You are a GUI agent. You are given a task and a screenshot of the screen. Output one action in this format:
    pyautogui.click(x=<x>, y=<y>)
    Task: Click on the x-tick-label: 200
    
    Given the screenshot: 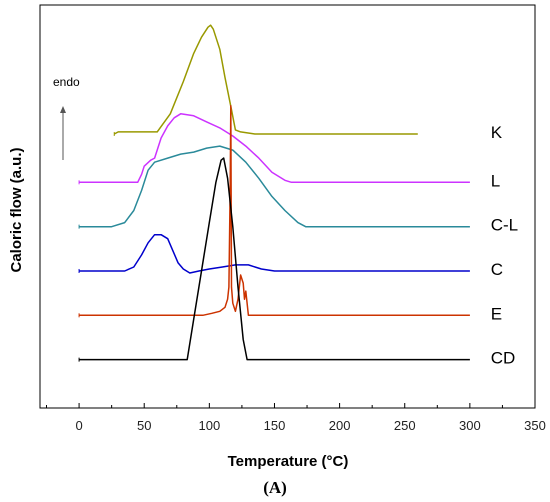 What is the action you would take?
    pyautogui.click(x=340, y=425)
    